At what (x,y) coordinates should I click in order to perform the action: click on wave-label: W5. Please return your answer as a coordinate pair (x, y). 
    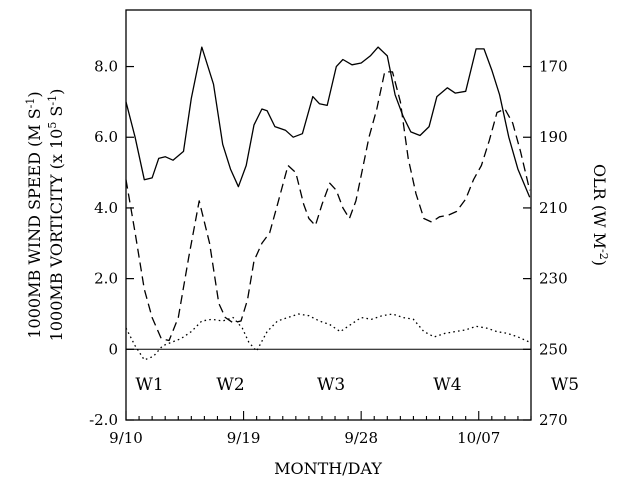
    Looking at the image, I should click on (565, 385).